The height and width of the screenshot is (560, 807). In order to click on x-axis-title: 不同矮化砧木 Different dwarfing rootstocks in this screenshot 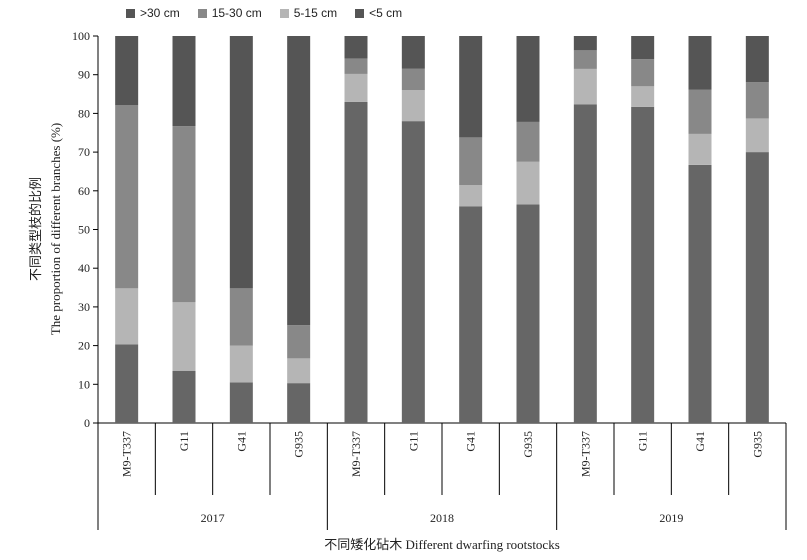, I will do `click(442, 544)`.